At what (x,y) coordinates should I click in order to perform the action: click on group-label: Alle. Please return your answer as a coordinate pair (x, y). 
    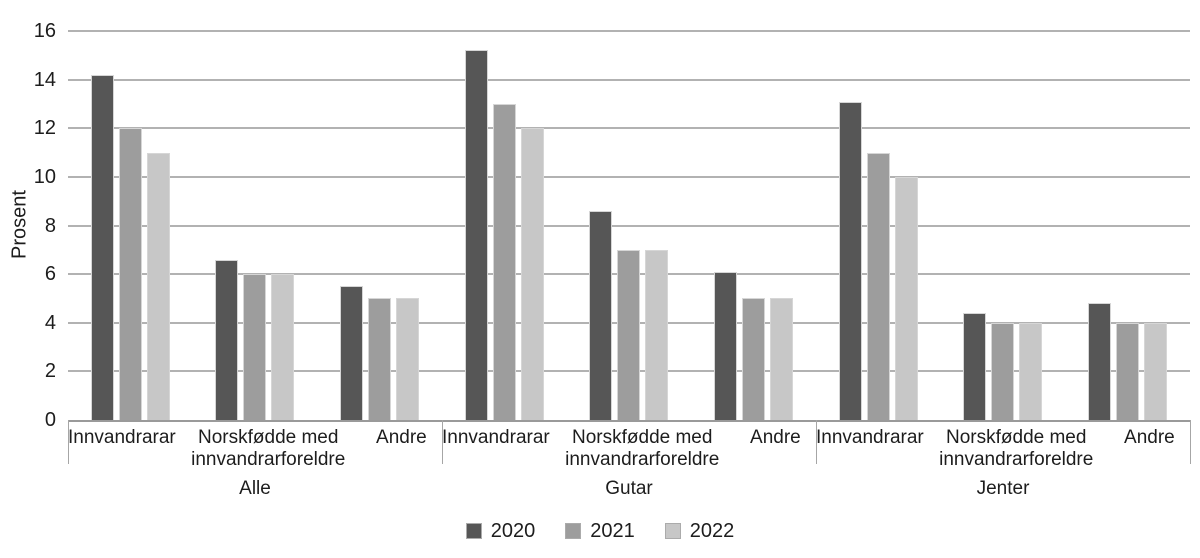
    Looking at the image, I should click on (255, 488).